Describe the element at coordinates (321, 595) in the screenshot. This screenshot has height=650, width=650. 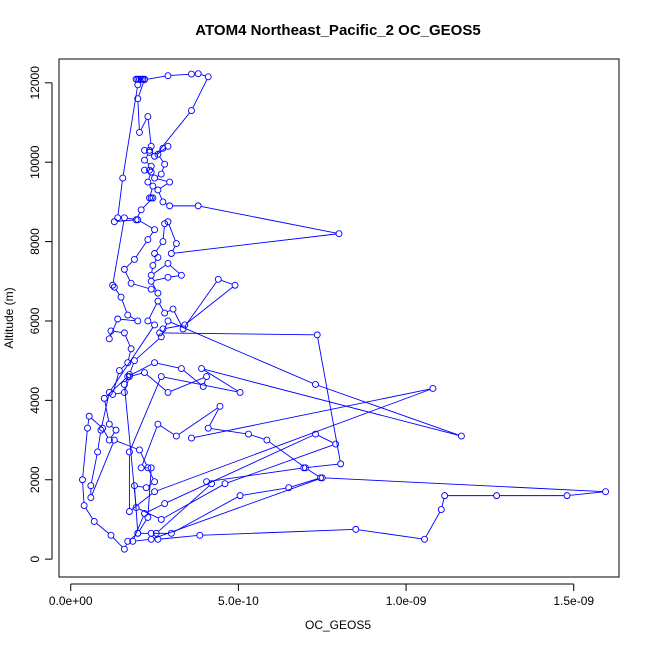
I see `x-axis: 0.0e+00 5.0e-10 1.0e-09 1.5e-09` at that location.